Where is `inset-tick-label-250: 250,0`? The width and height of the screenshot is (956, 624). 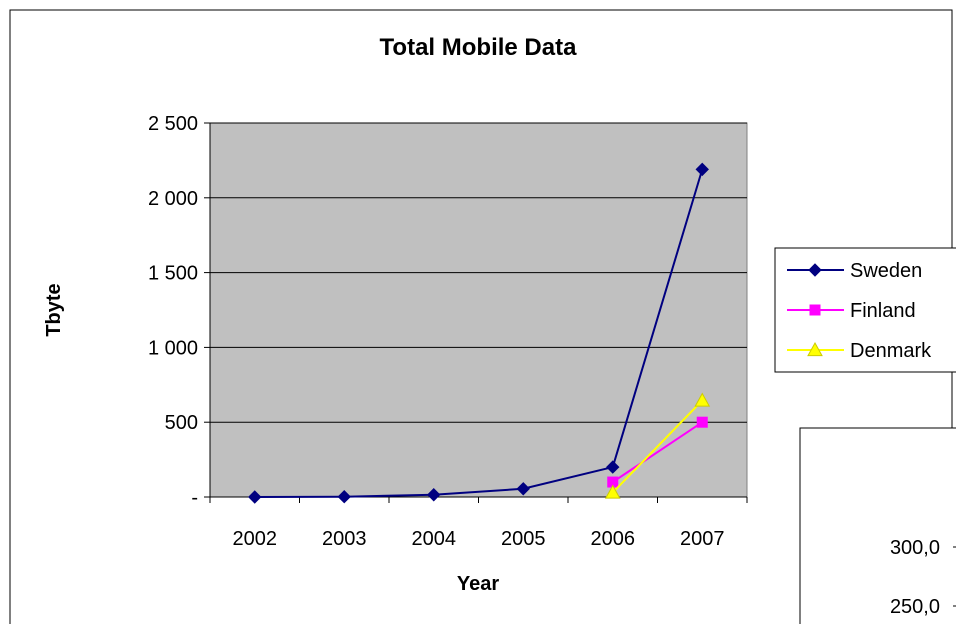
inset-tick-label-250: 250,0 is located at coordinates (915, 607).